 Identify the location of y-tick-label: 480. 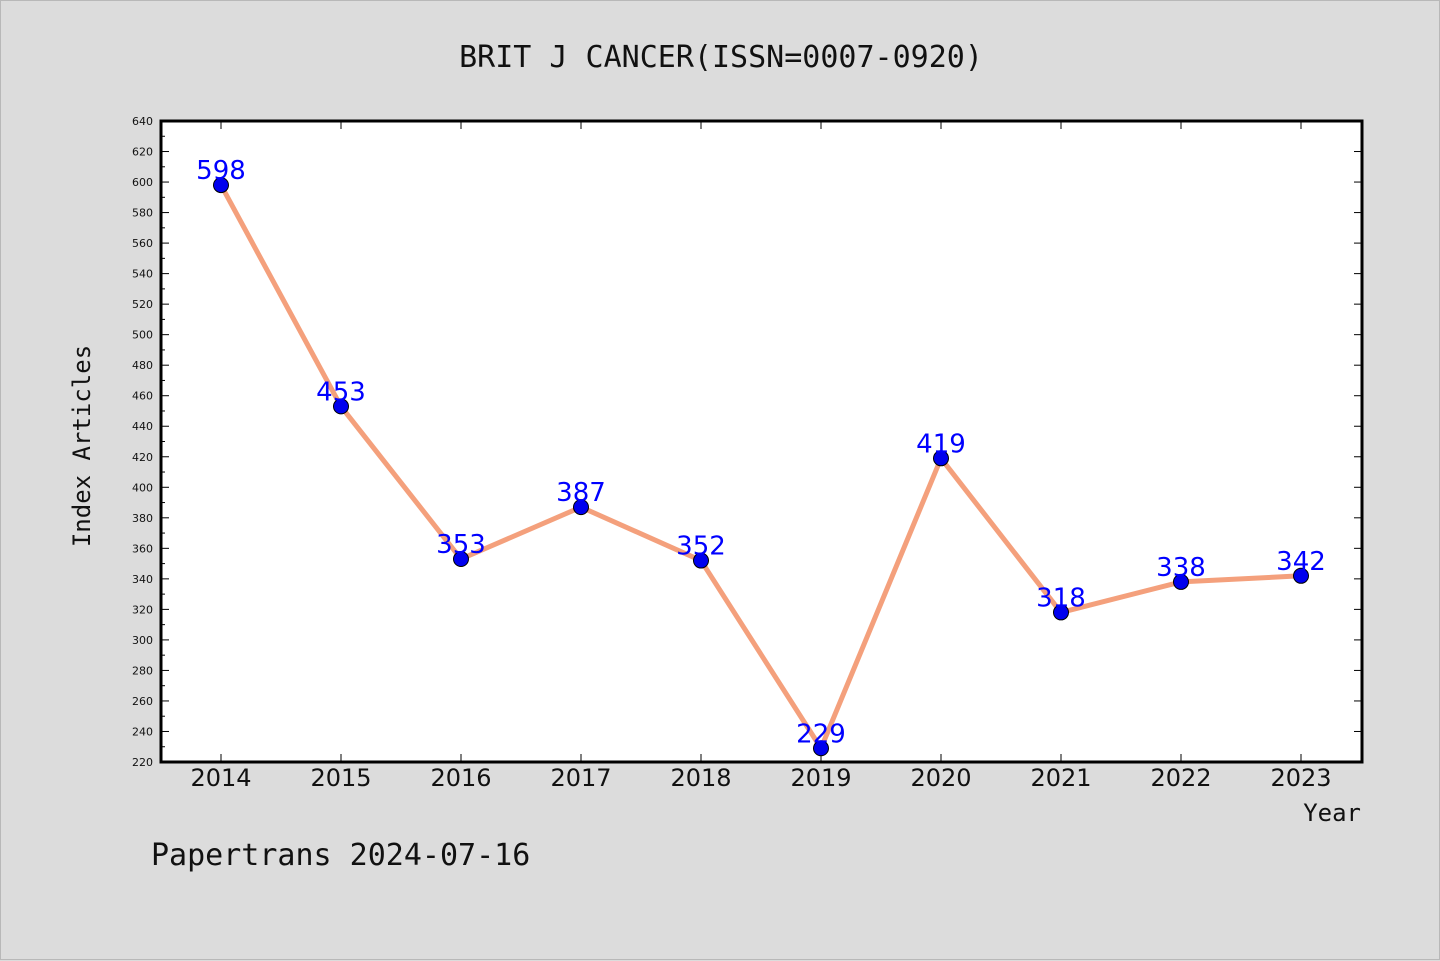
(142, 365).